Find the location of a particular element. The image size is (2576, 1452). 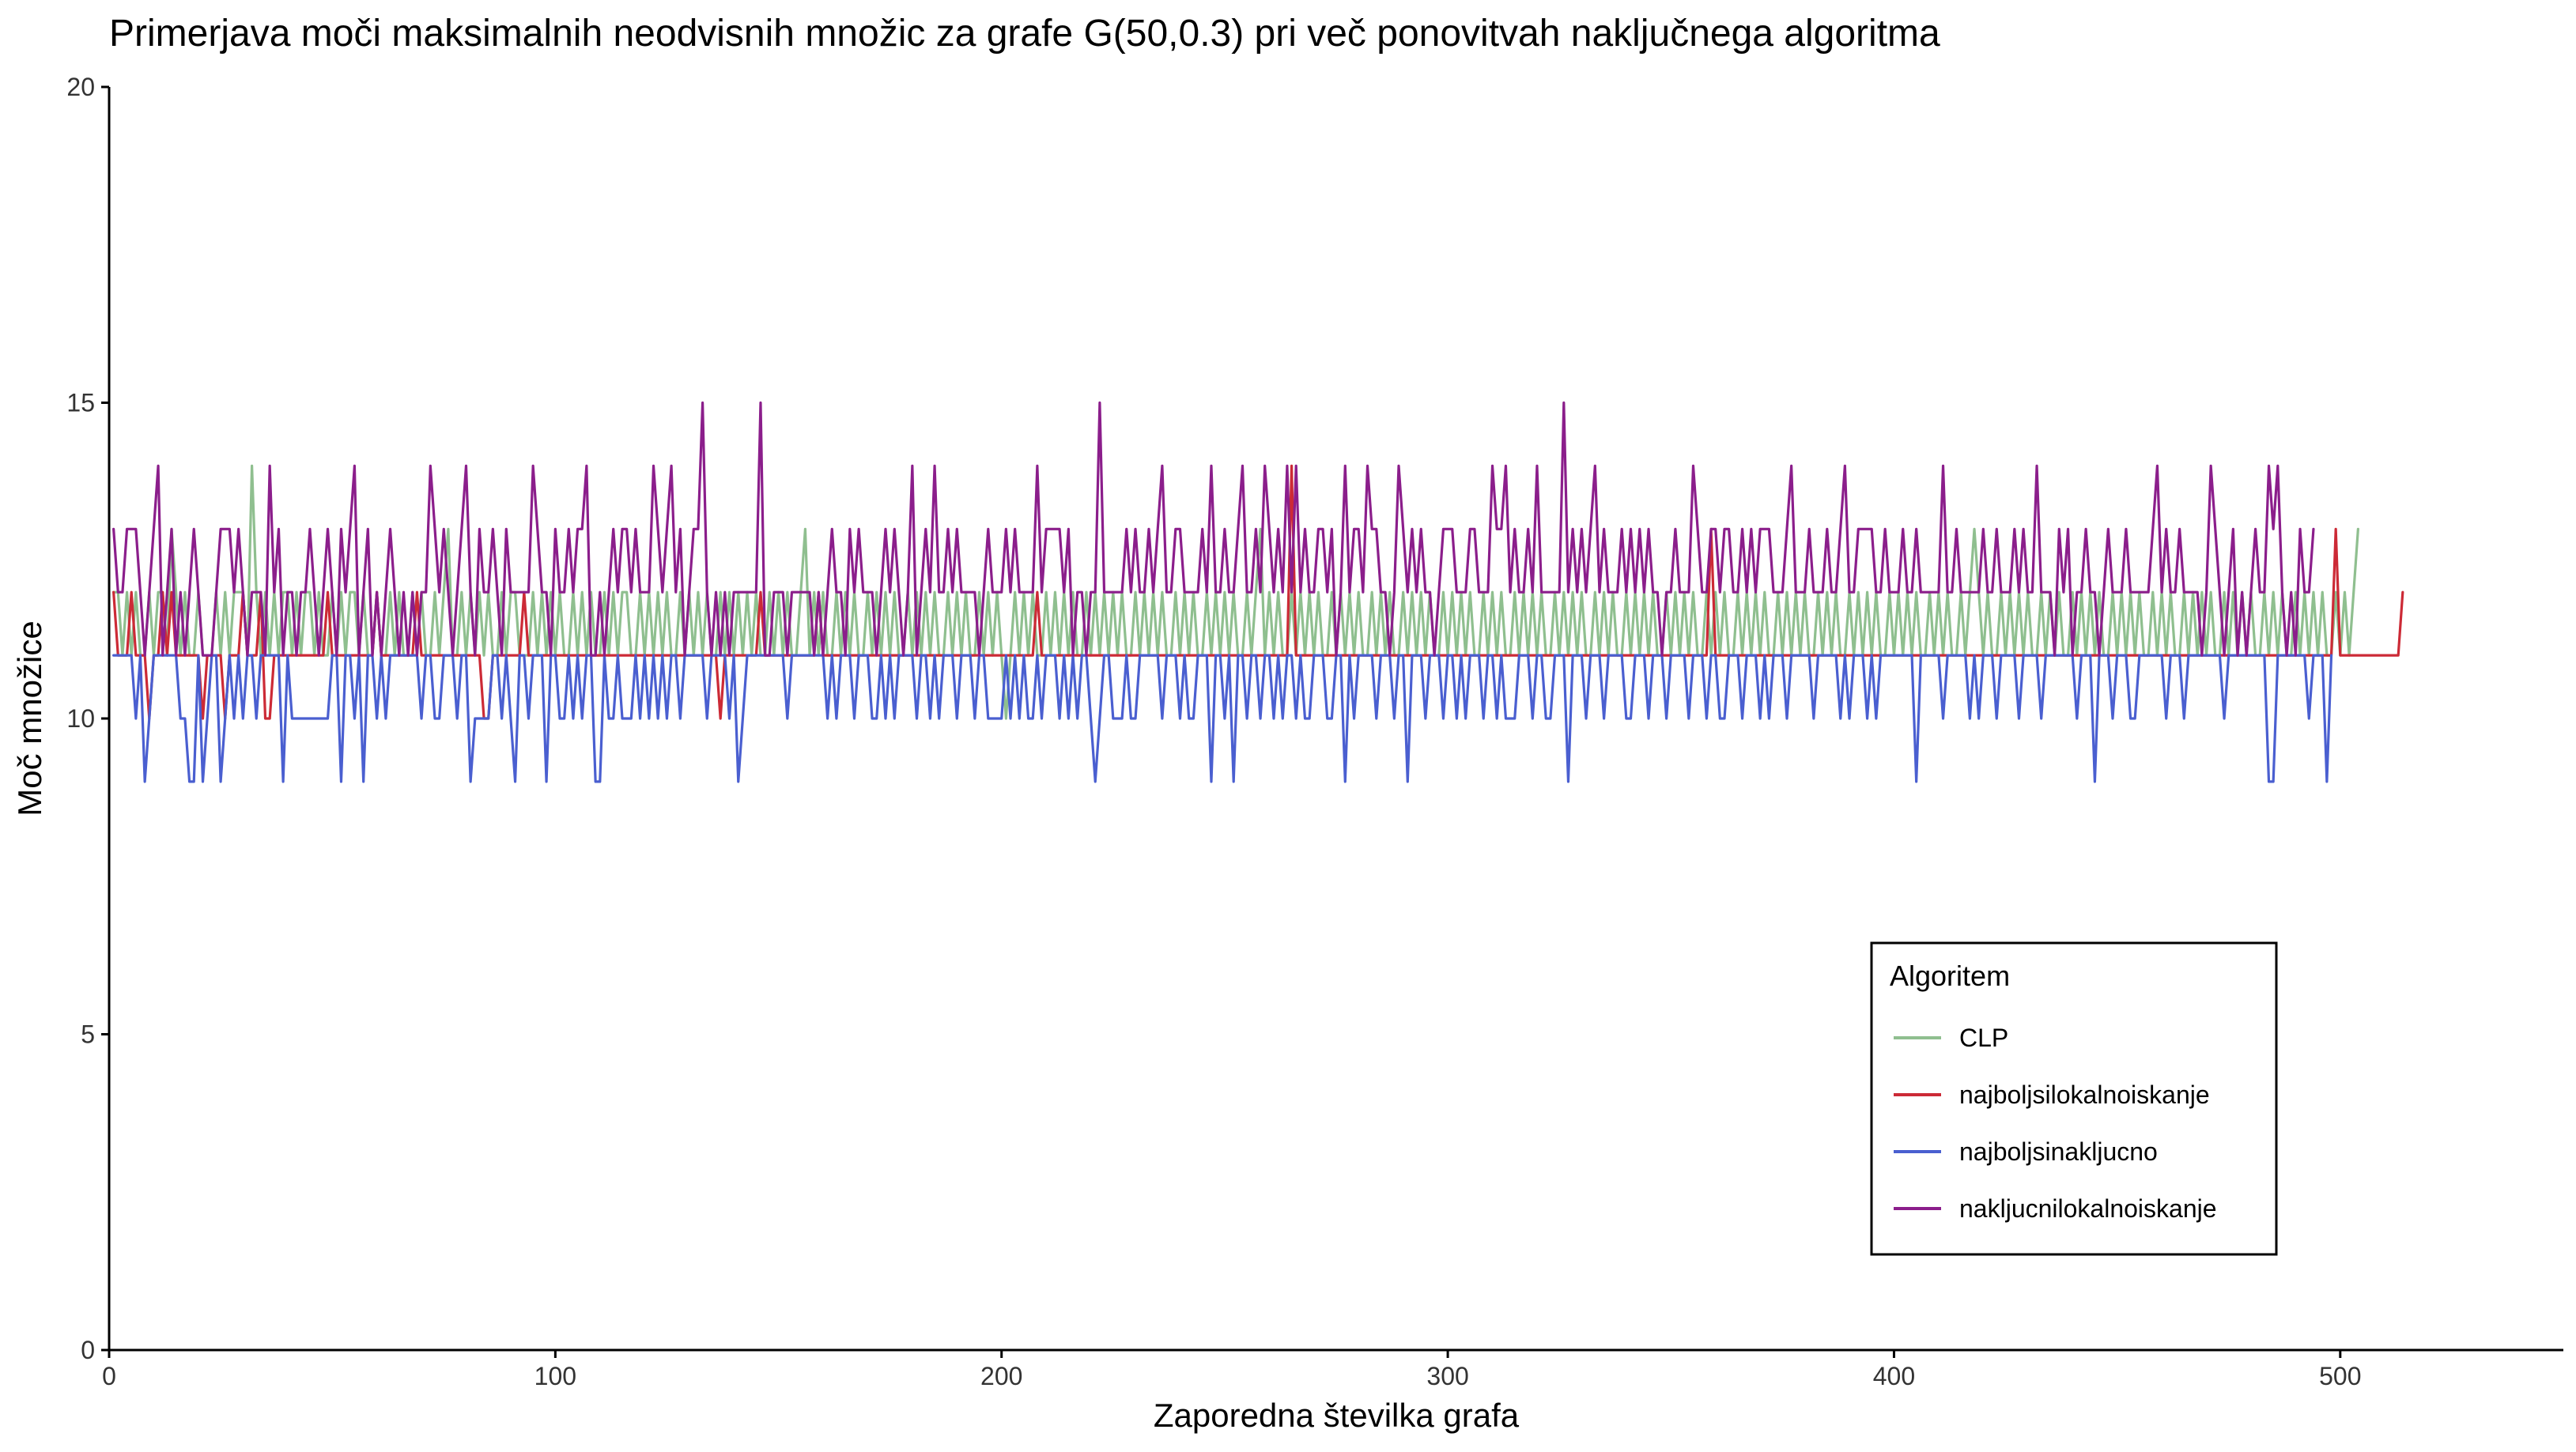

x-tick-label: 200 is located at coordinates (1001, 1376).